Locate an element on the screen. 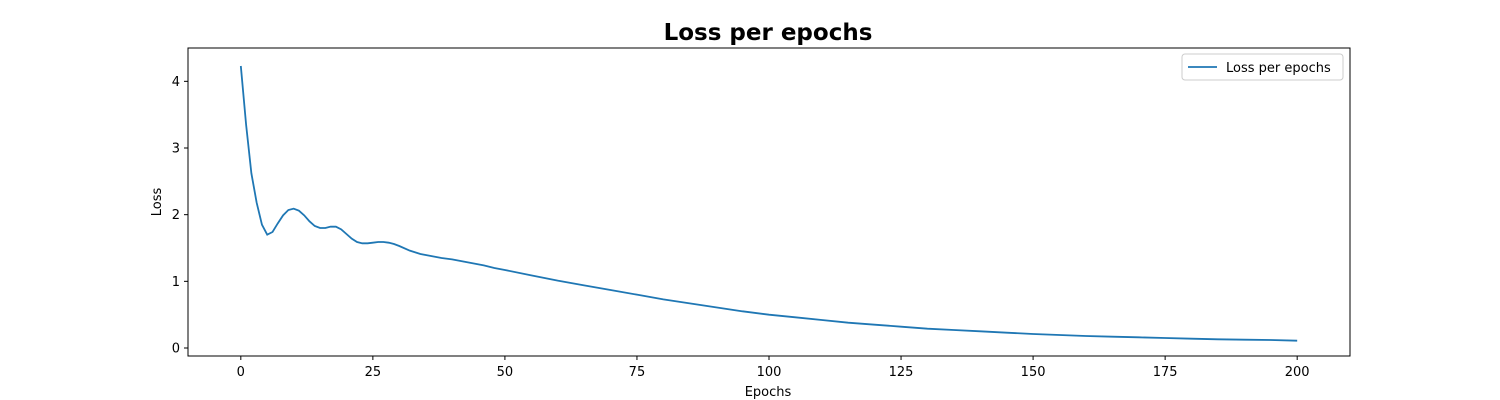 The height and width of the screenshot is (400, 1500). y-axis: 0 1 2 3 4 is located at coordinates (180, 216).